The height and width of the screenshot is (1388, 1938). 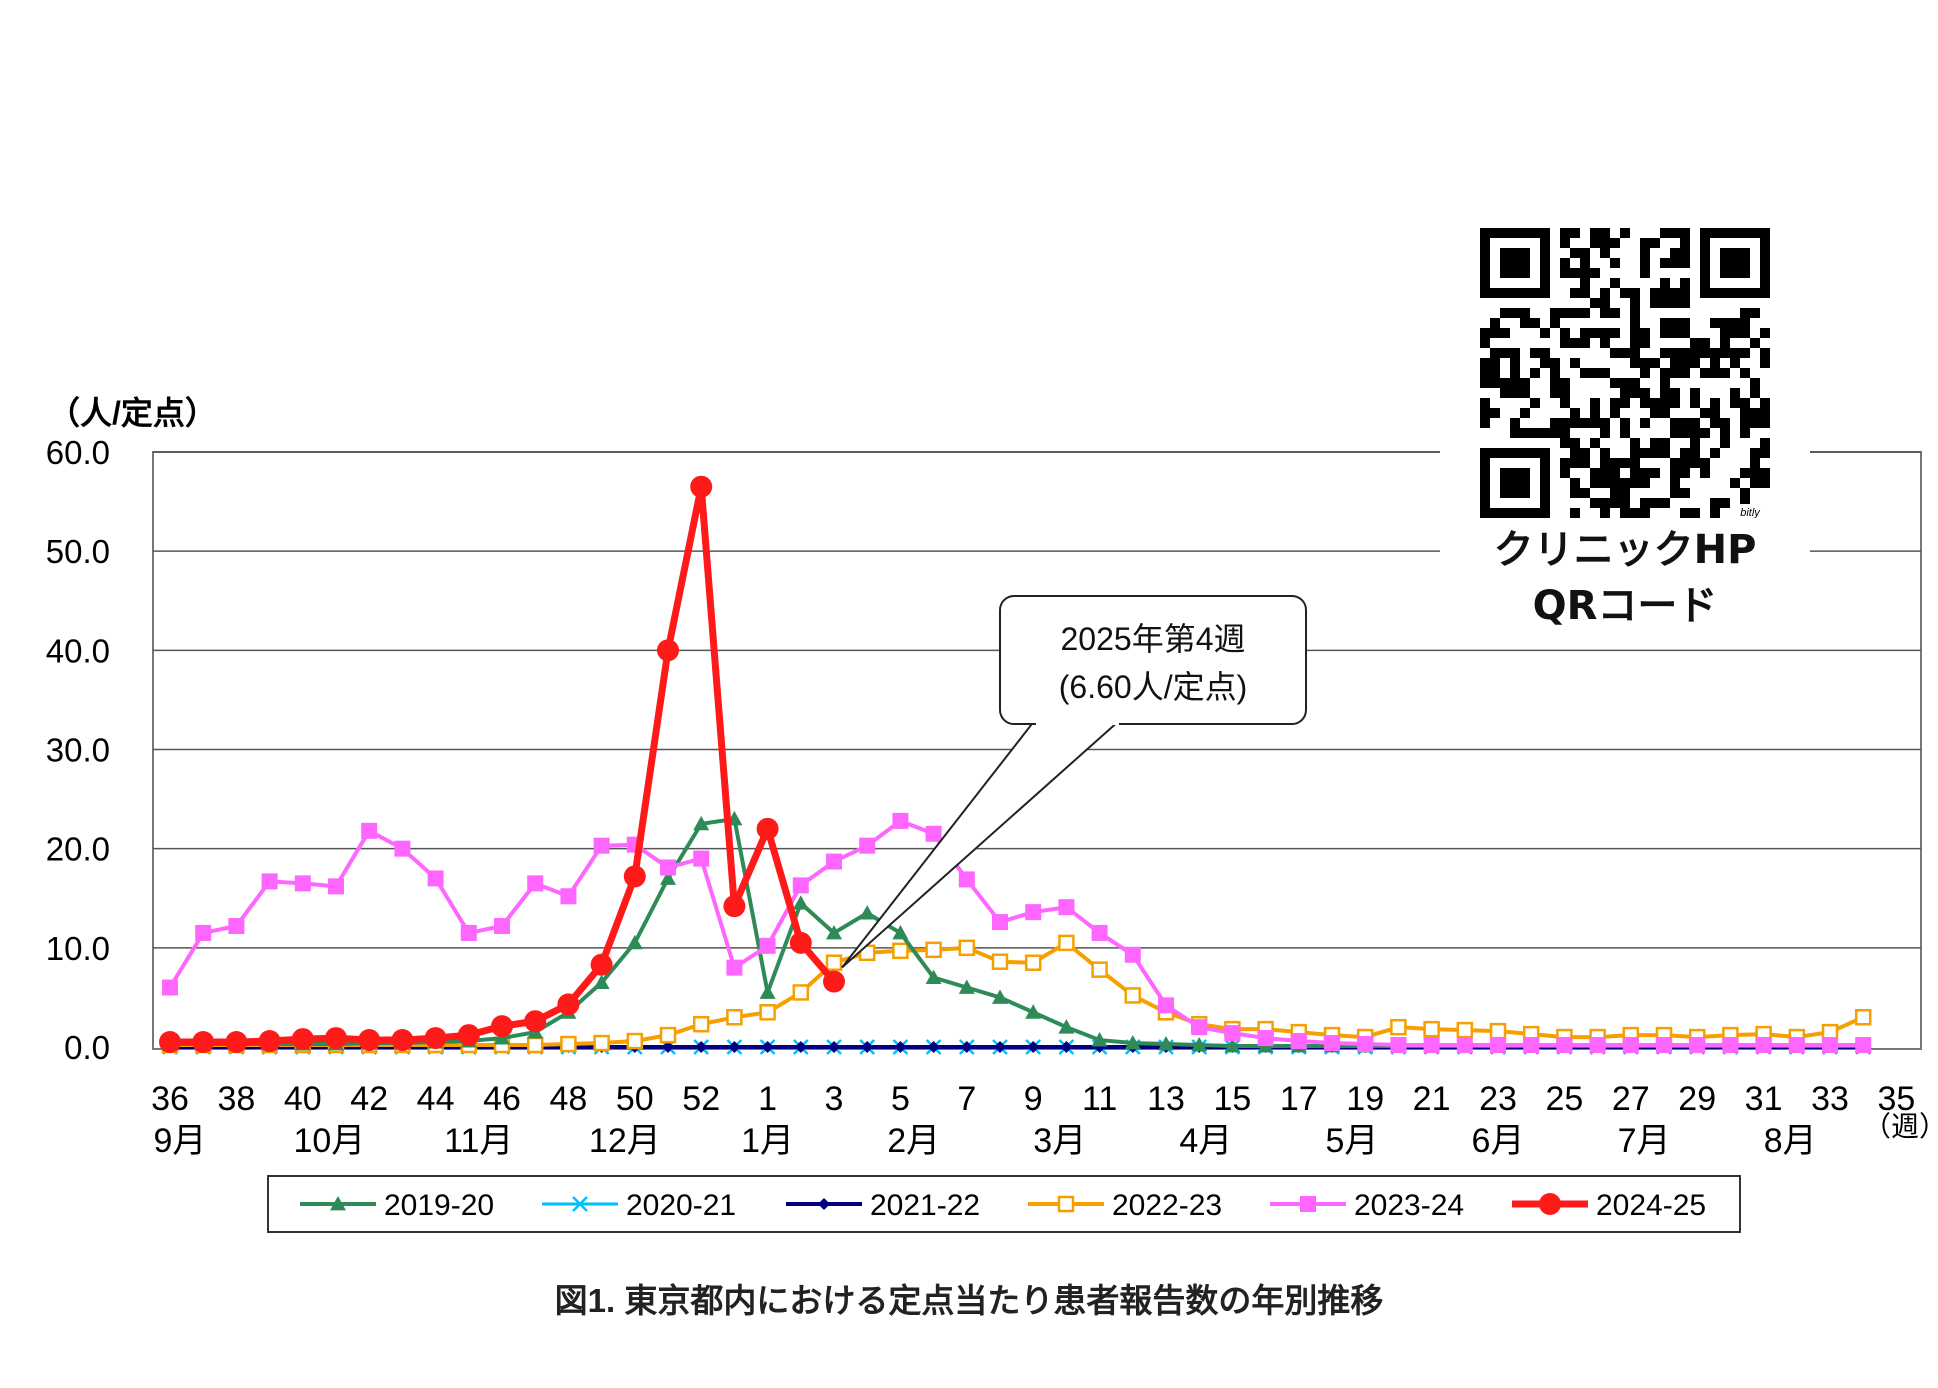 I want to click on legend-label: 2022-23, so click(x=1167, y=1205).